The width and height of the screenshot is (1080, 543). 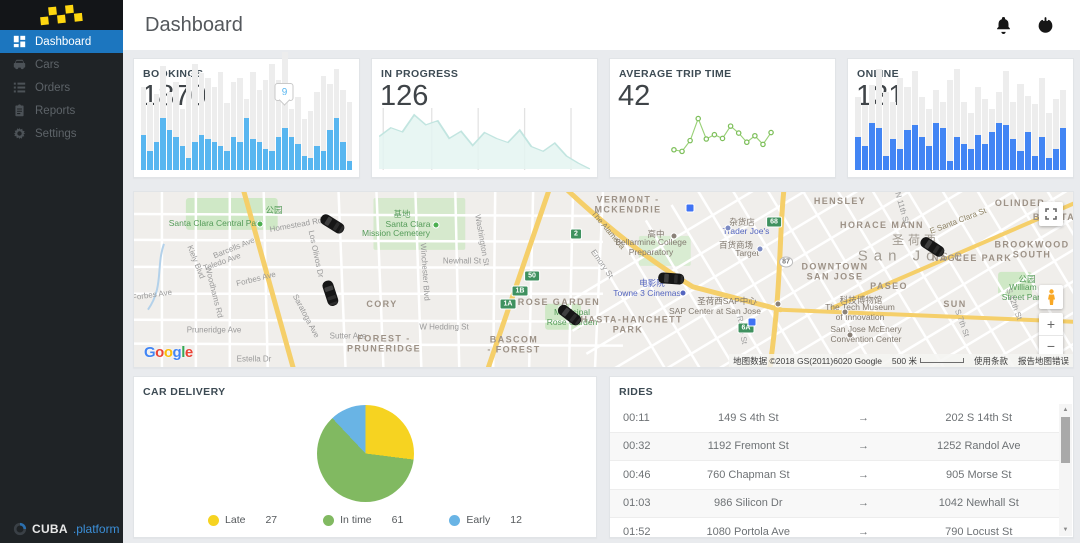 What do you see at coordinates (254, 359) in the screenshot?
I see `map-label: Estella Dr` at bounding box center [254, 359].